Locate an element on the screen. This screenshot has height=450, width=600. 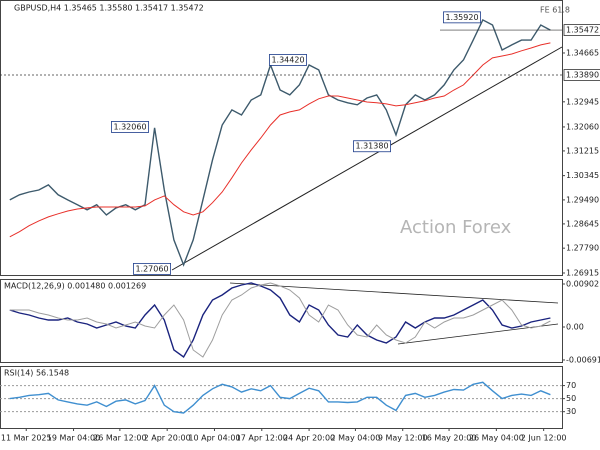
rsi-panel is located at coordinates (281, 397).